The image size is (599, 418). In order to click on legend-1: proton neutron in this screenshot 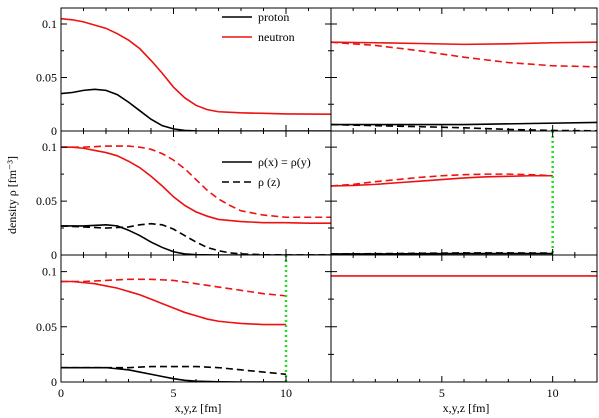, I will do `click(258, 27)`.